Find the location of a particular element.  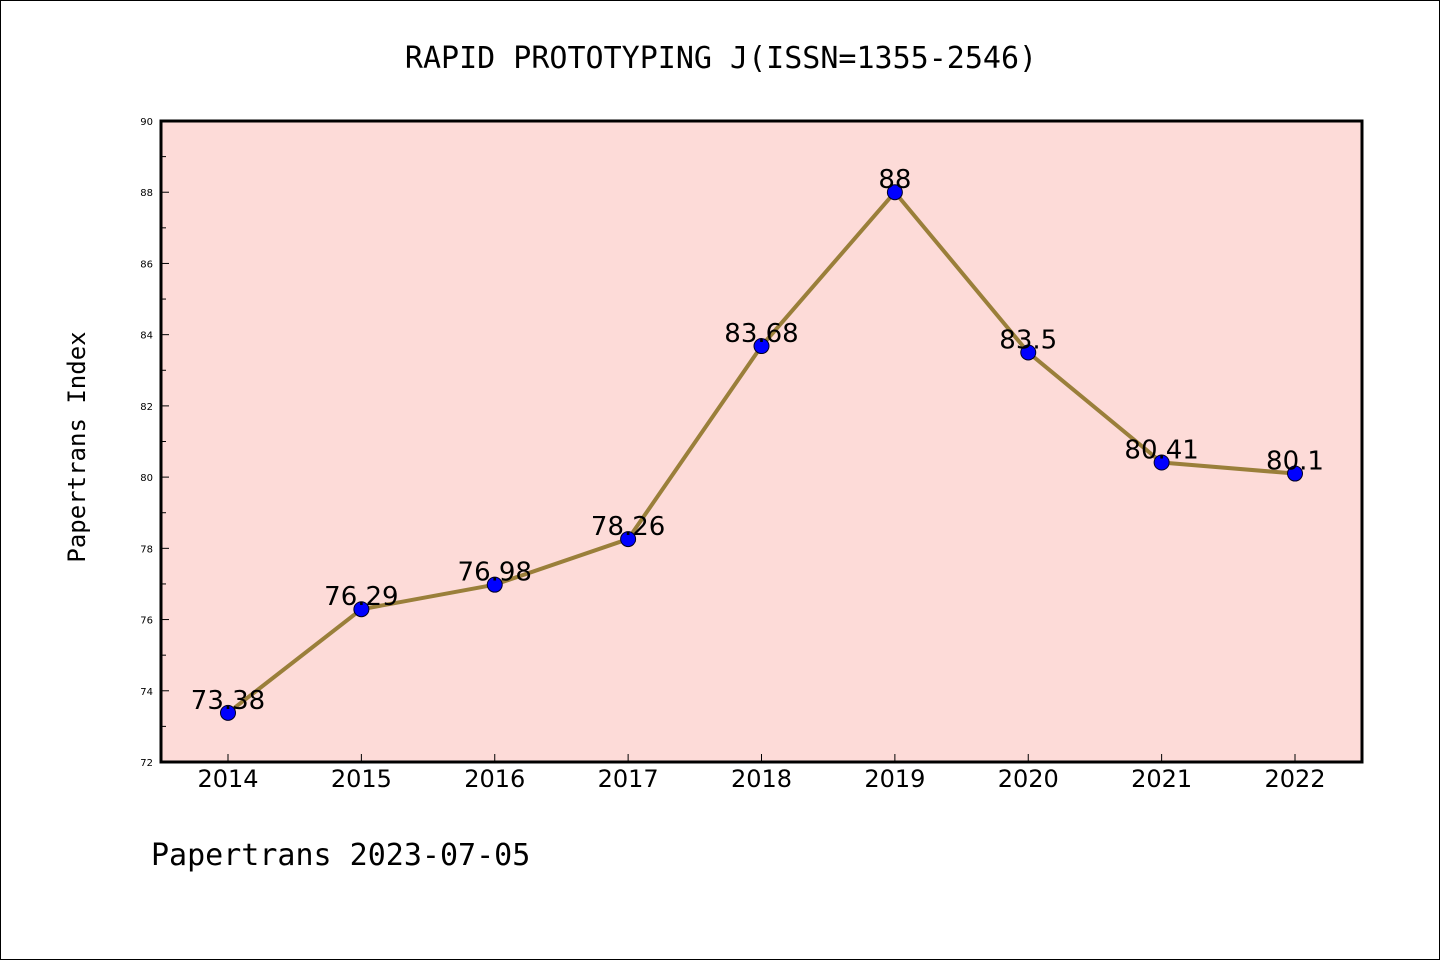

x-tick-label: 2022 is located at coordinates (1294, 779).